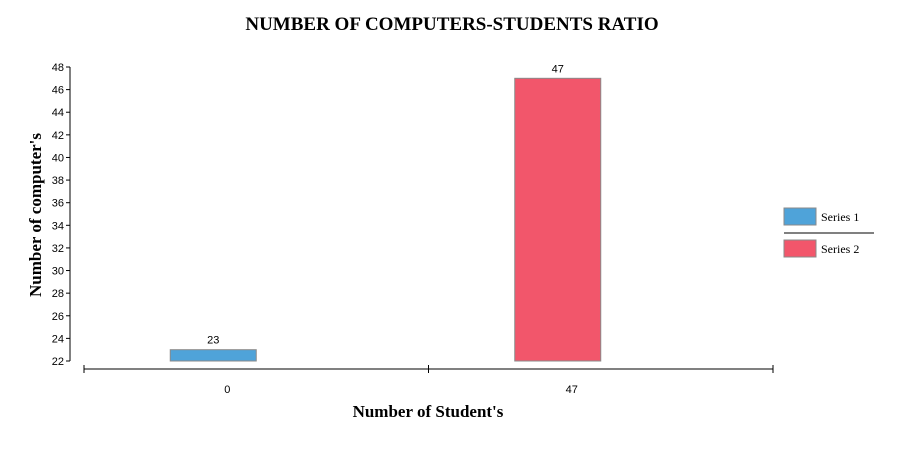  What do you see at coordinates (213, 341) in the screenshot?
I see `data-label: 23` at bounding box center [213, 341].